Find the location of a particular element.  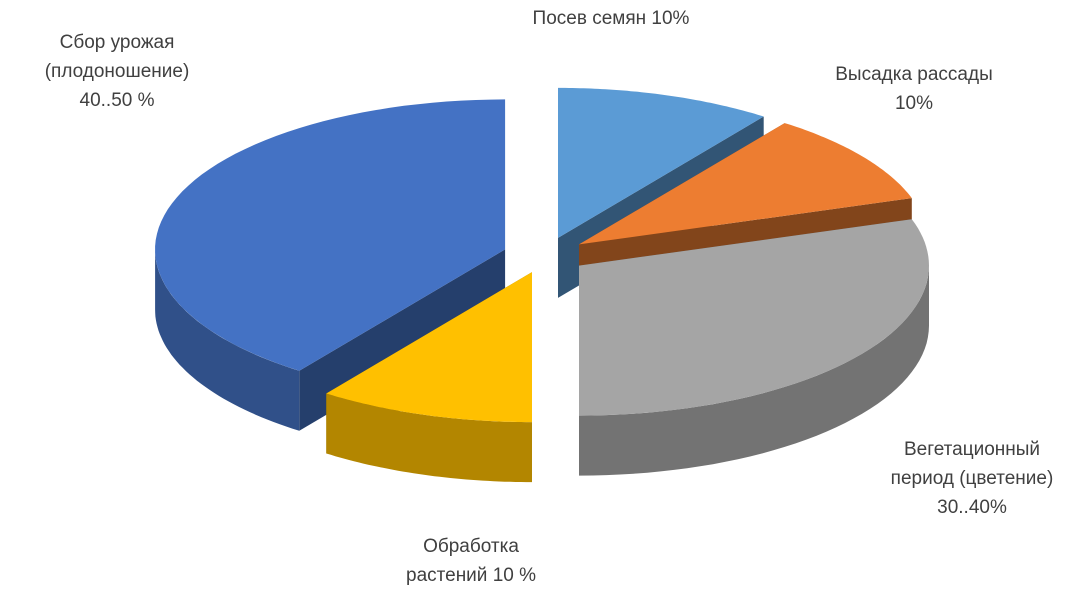

data-label: Высадка рассады 10% is located at coordinates (914, 89).